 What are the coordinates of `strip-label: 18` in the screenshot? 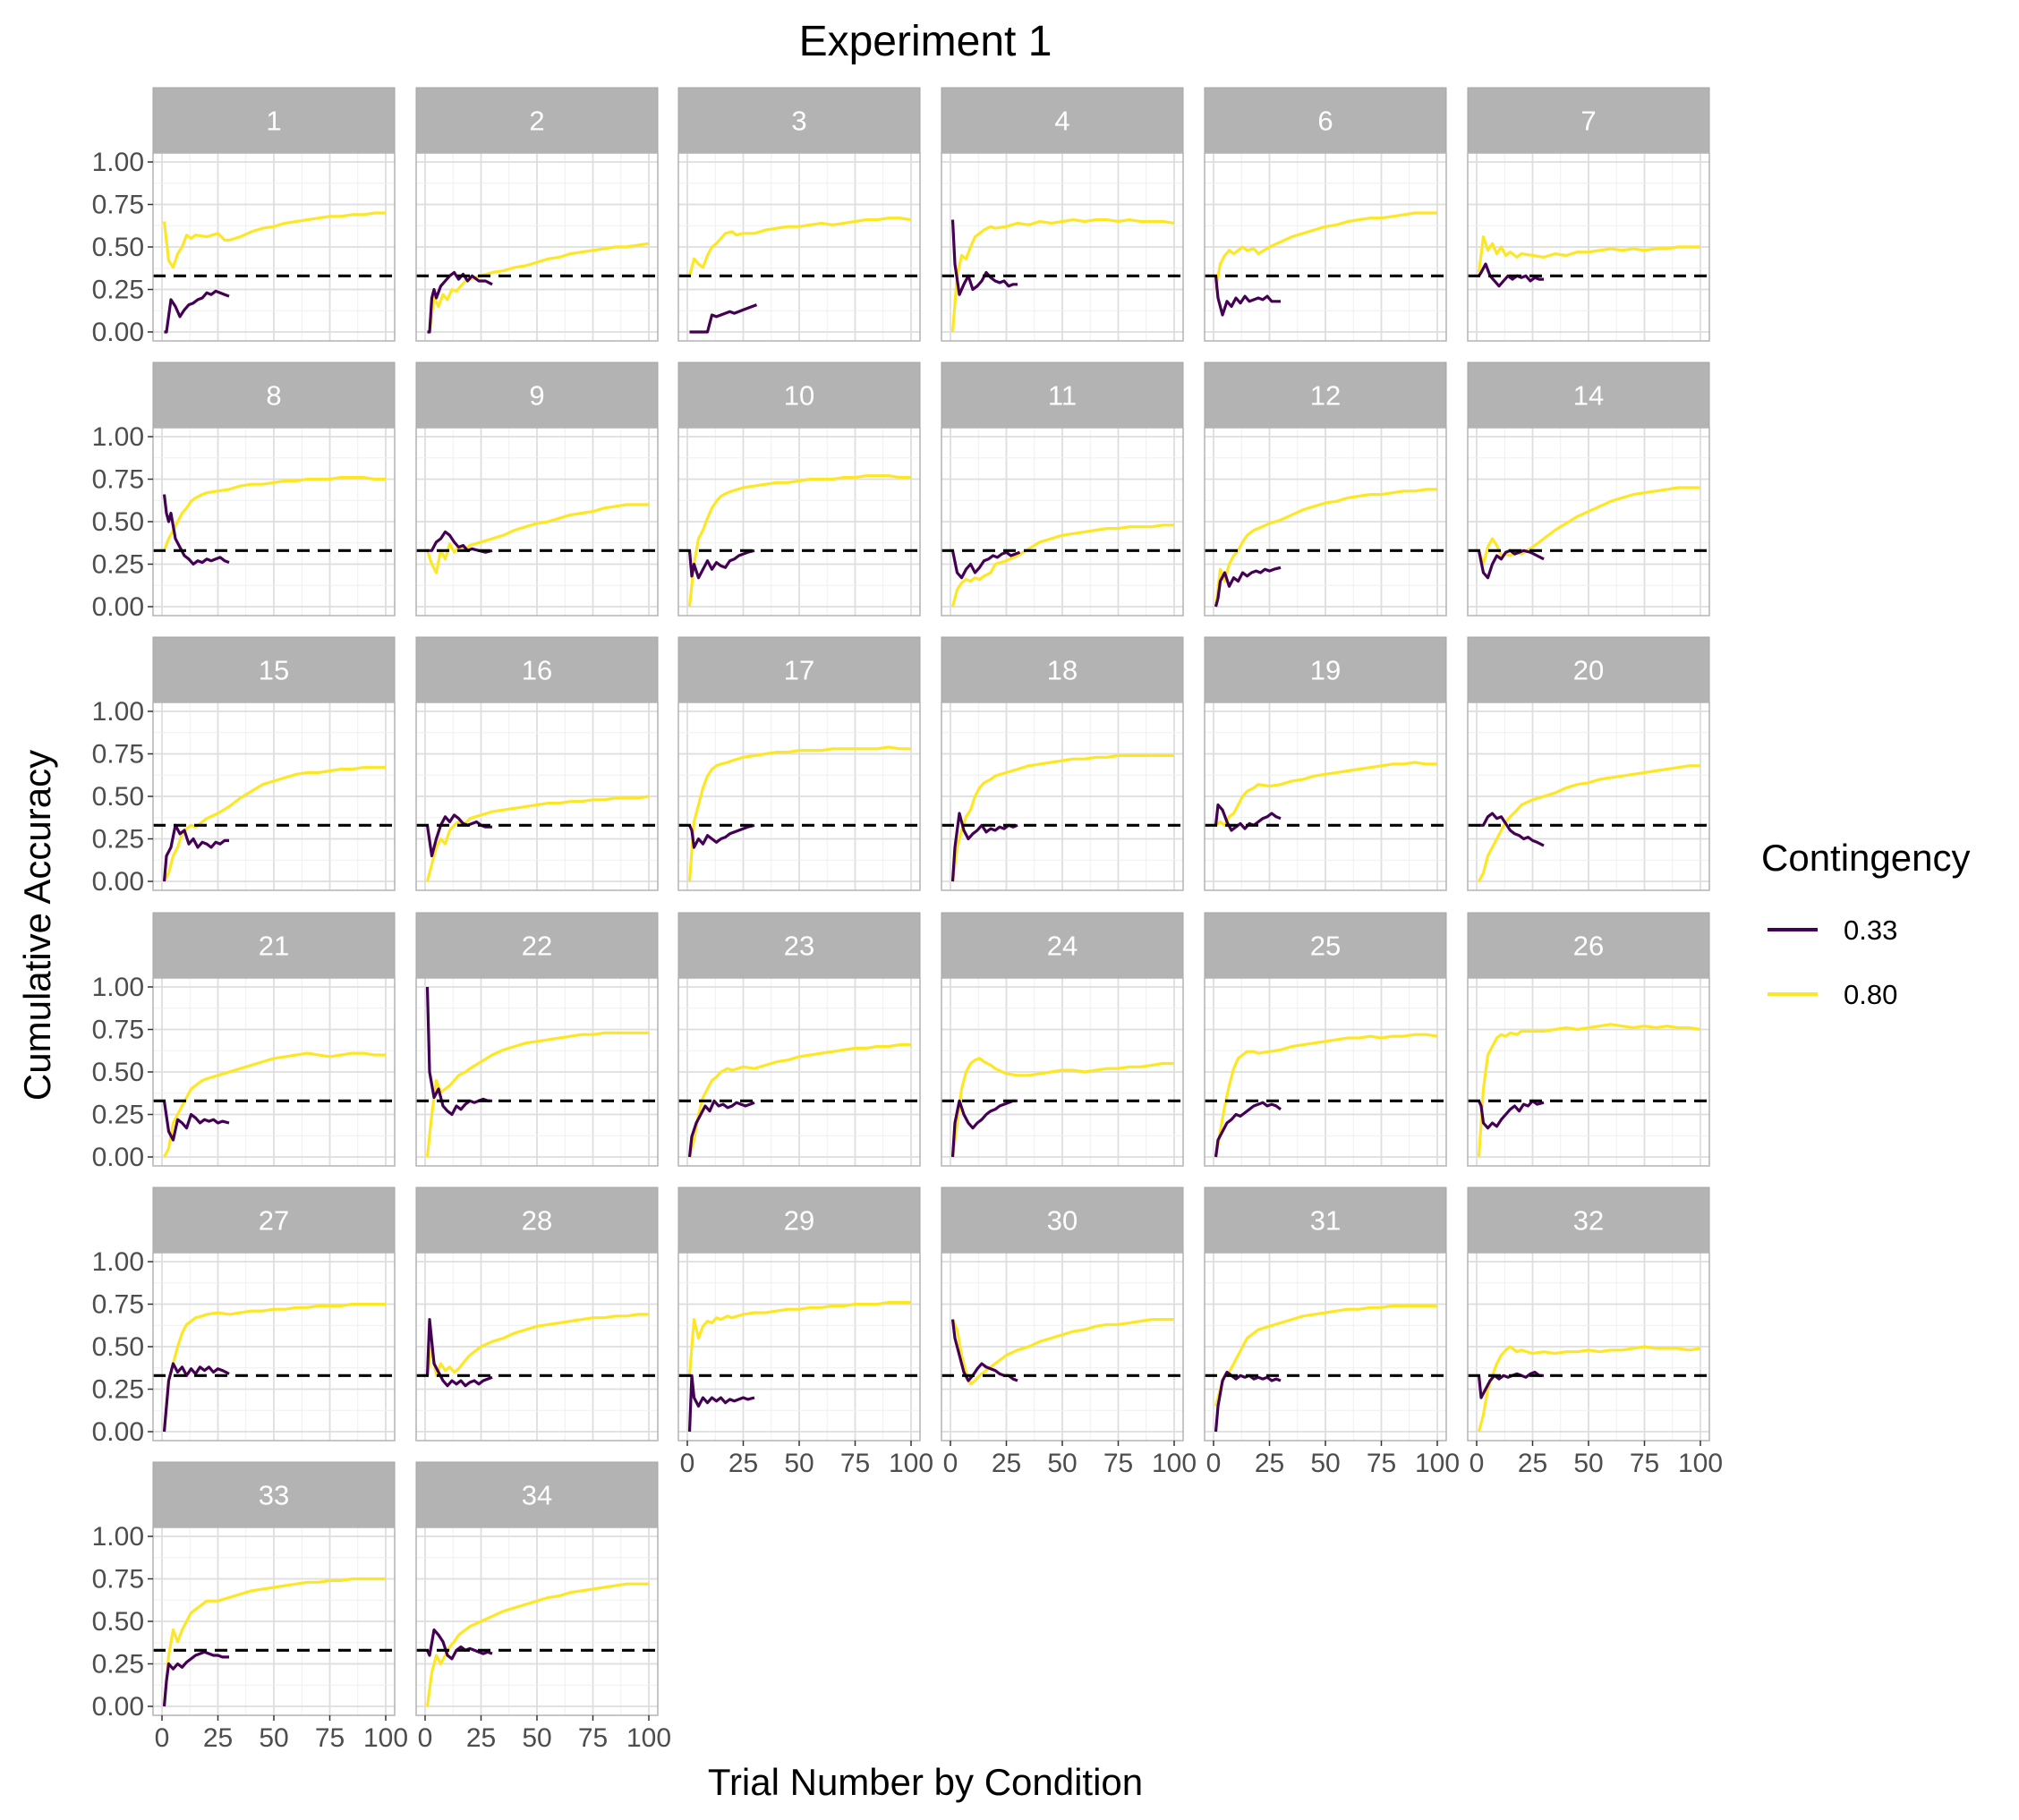 It's located at (1062, 671).